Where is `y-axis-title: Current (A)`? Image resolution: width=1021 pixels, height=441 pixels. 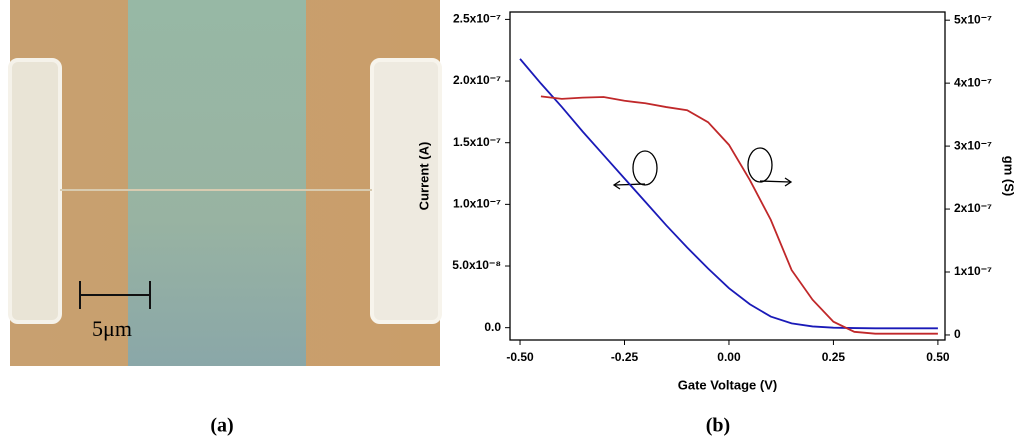
y-axis-title: Current (A) is located at coordinates (423, 176).